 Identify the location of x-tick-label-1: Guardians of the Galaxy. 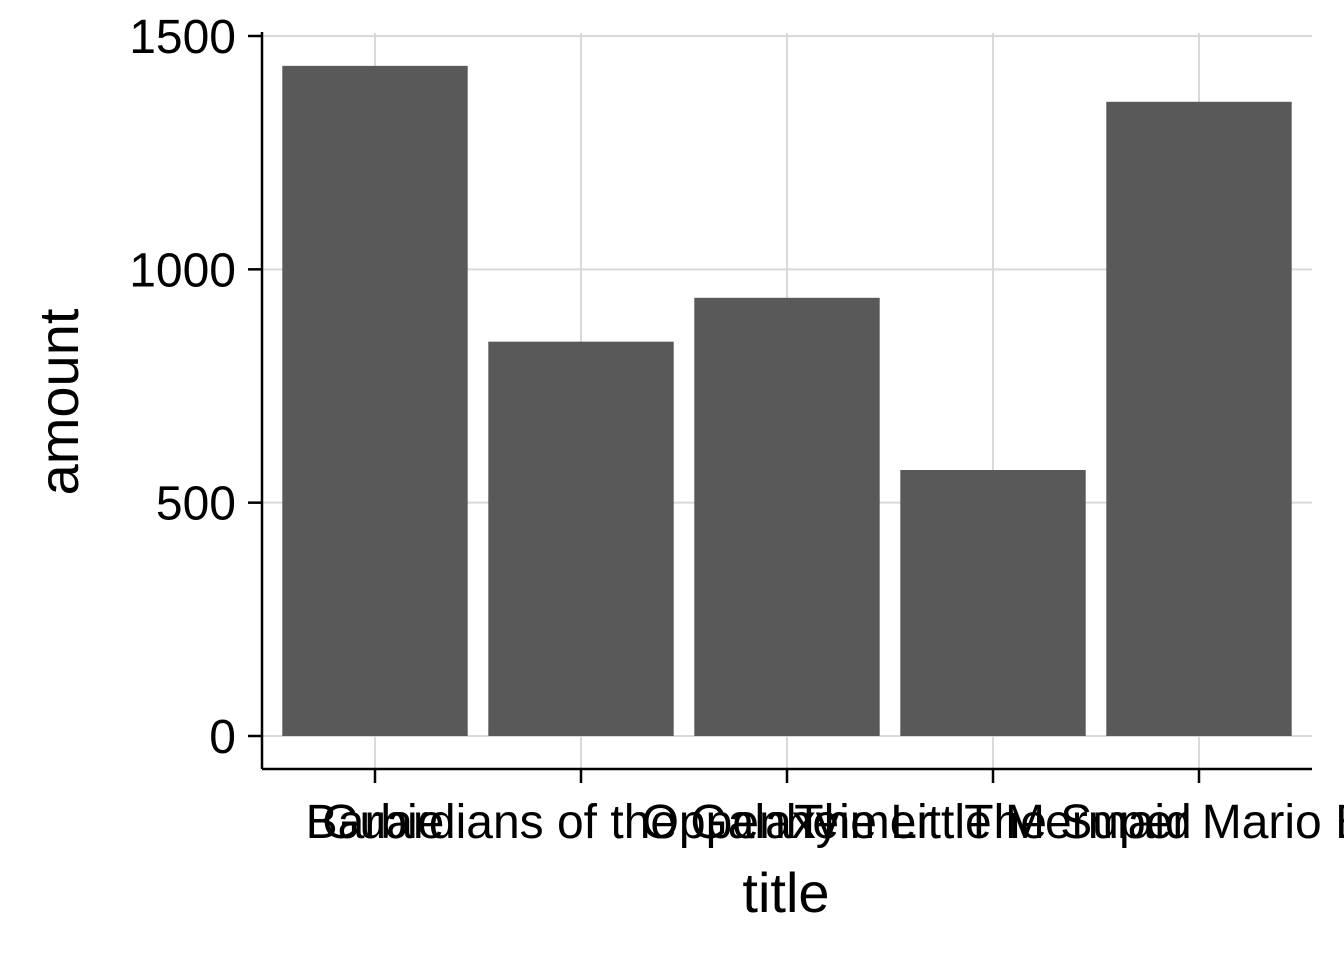
(581, 822).